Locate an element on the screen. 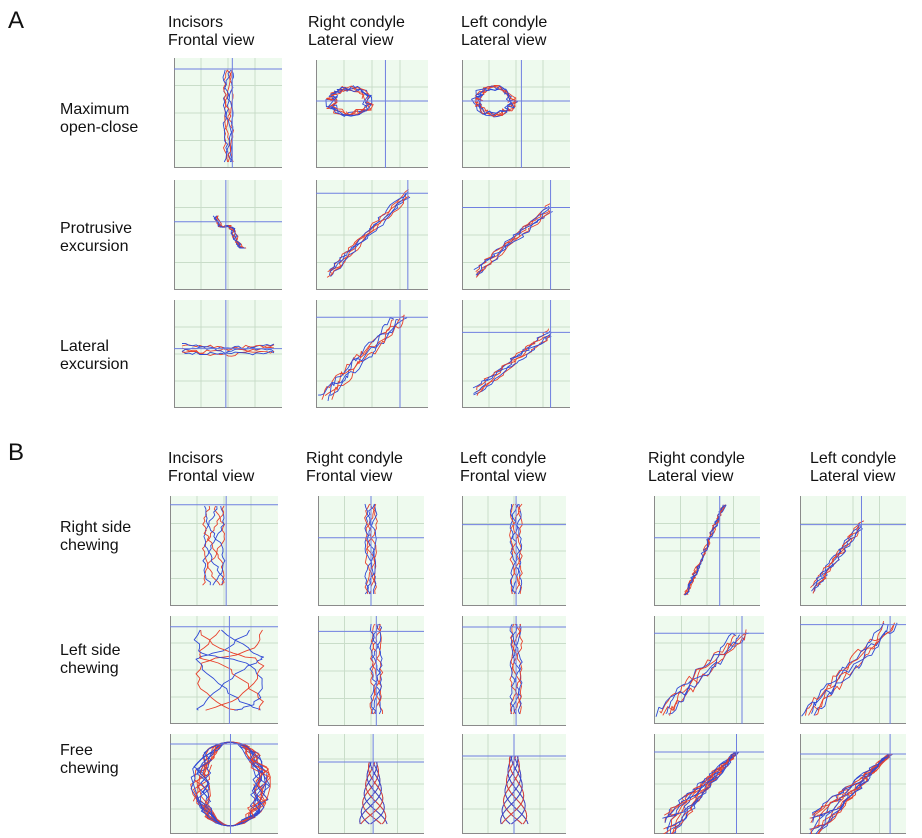 This screenshot has height=838, width=922. panel-a-row-3-line2: excursion is located at coordinates (94, 364).